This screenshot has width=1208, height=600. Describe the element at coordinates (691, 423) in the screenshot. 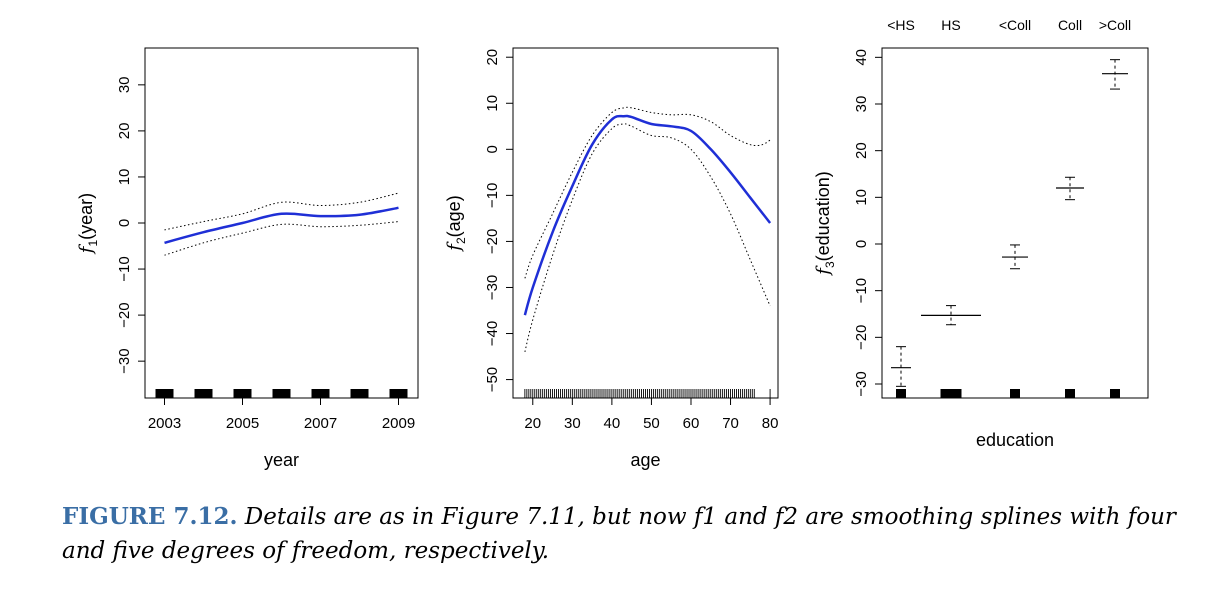

I see `x-tick-label: 60` at that location.